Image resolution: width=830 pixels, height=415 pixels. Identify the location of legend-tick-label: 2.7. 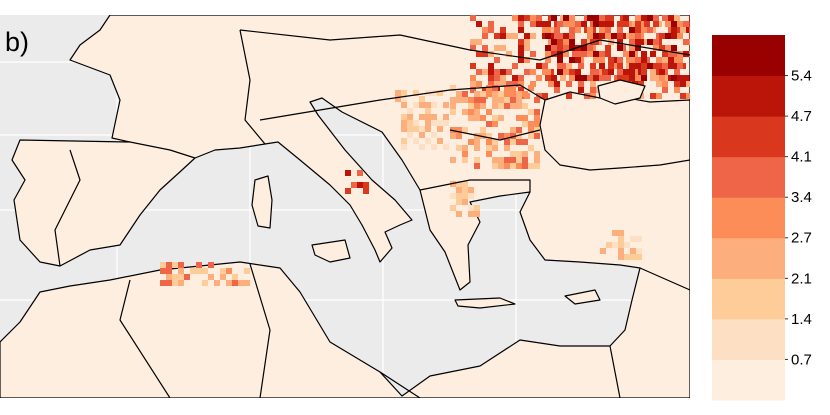
(801, 238).